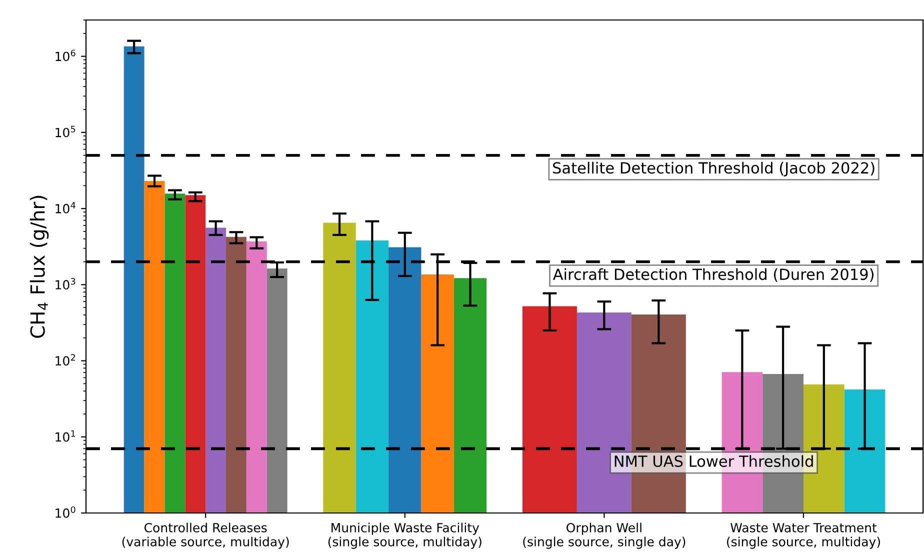  I want to click on y-tick-label: 10$^{6}$, so click(66, 56).